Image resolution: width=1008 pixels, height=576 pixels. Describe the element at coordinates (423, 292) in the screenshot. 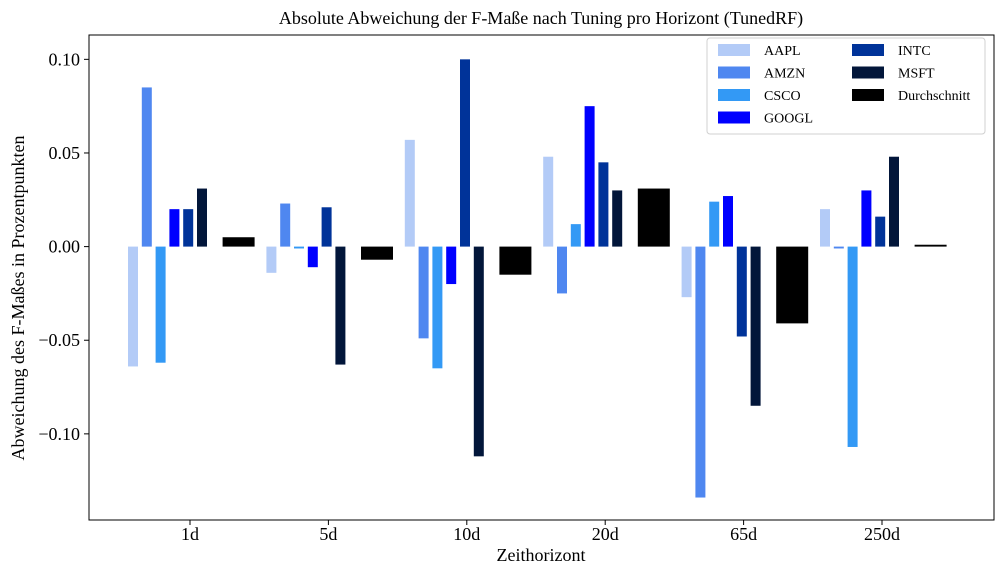

I see `bar-amzn-10d` at that location.